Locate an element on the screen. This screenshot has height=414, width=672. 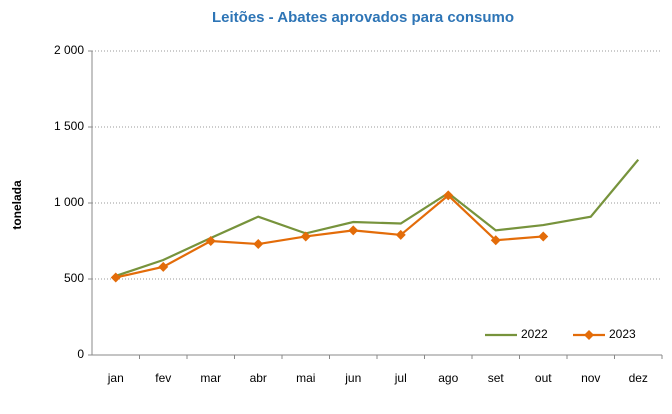
x-tick-label: mar is located at coordinates (210, 378).